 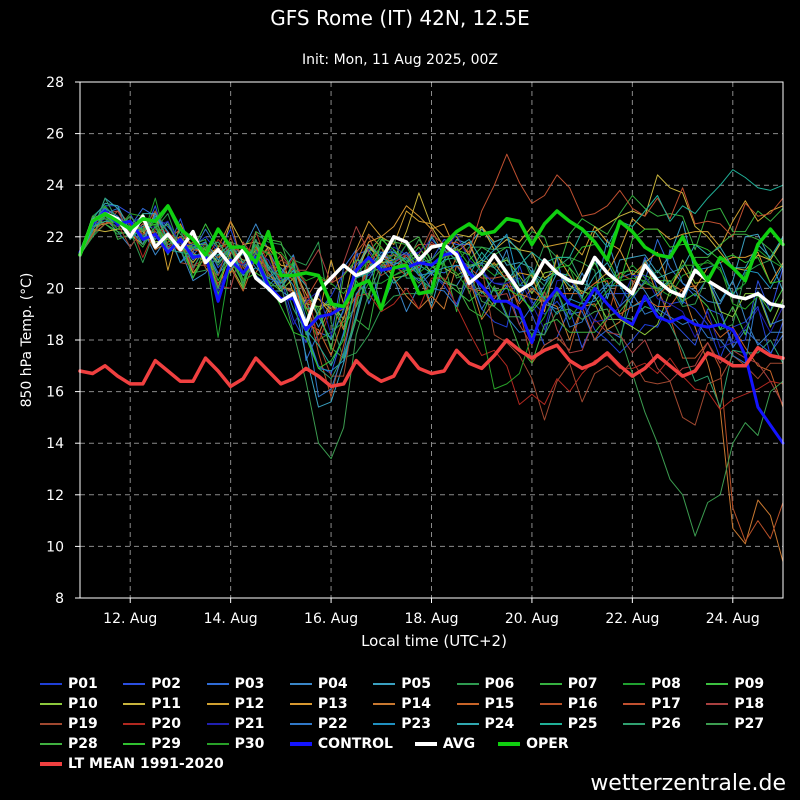 What do you see at coordinates (434, 641) in the screenshot?
I see `x-axis-label: Local time (UTC+2)` at bounding box center [434, 641].